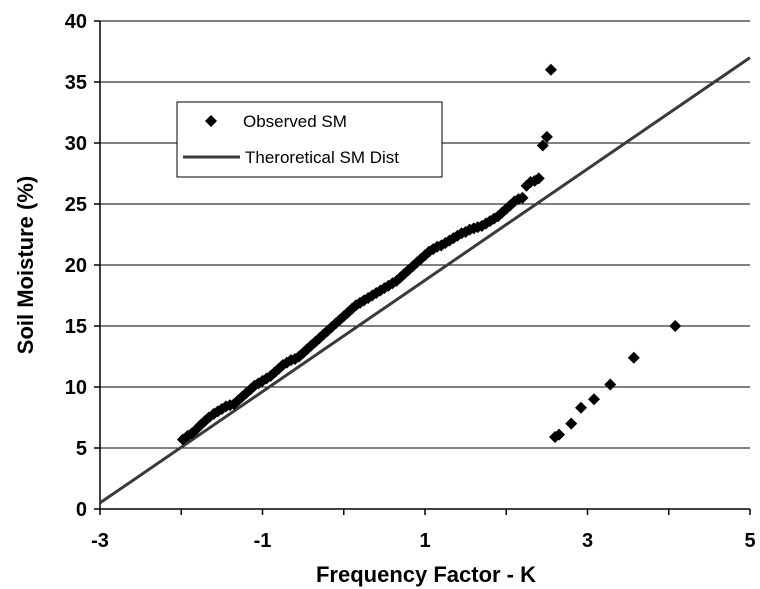 The width and height of the screenshot is (760, 589). Describe the element at coordinates (263, 541) in the screenshot. I see `x-tick-label-1: -1` at that location.